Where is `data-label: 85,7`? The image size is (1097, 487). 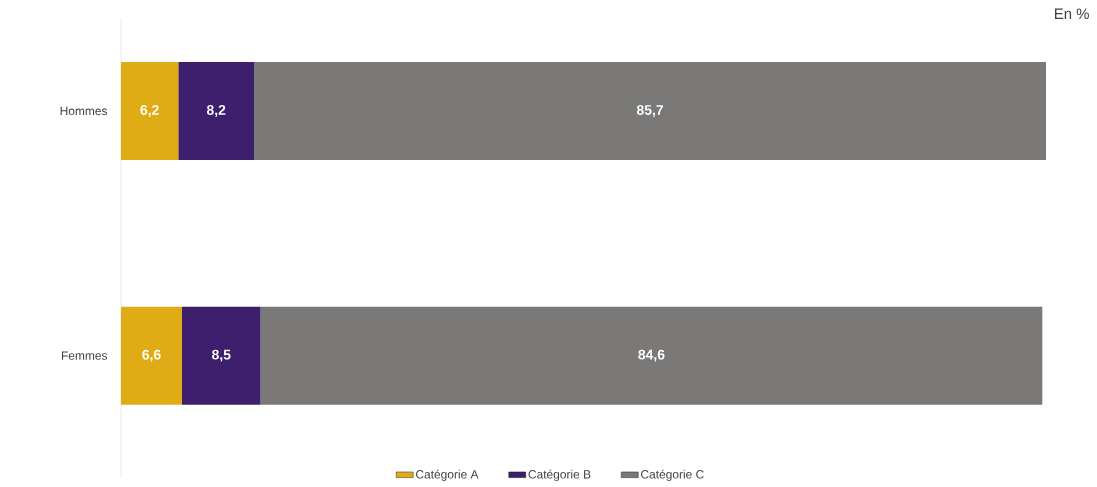 data-label: 85,7 is located at coordinates (649, 111).